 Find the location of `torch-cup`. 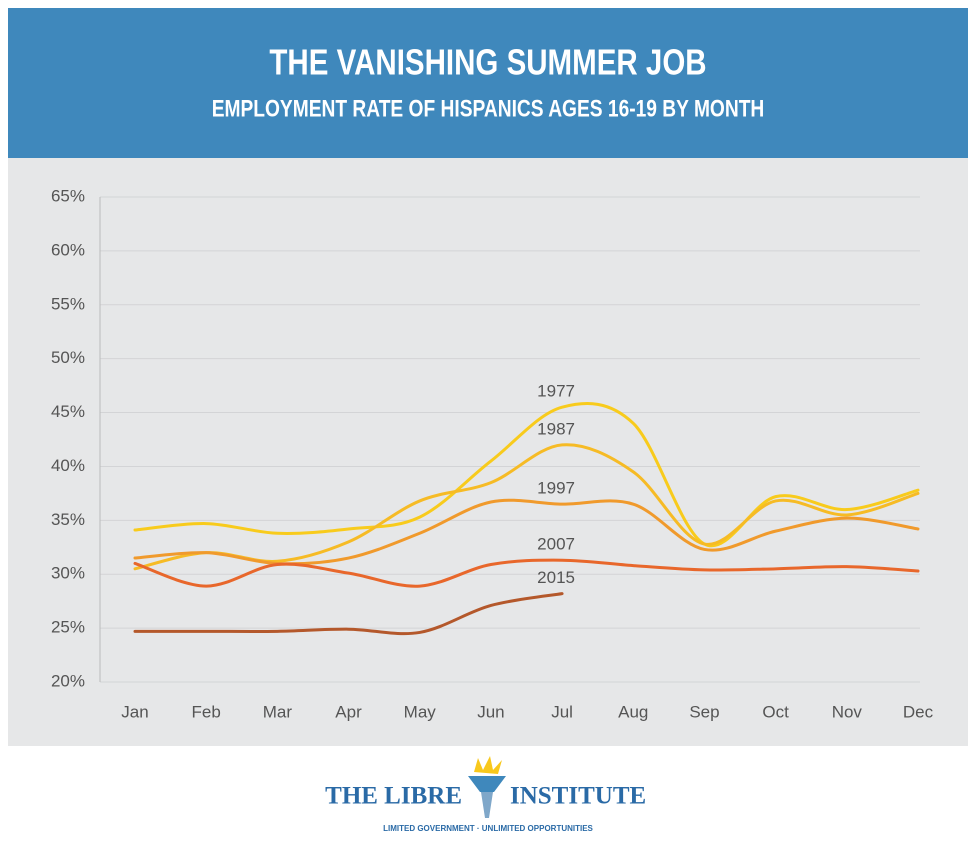

torch-cup is located at coordinates (487, 784).